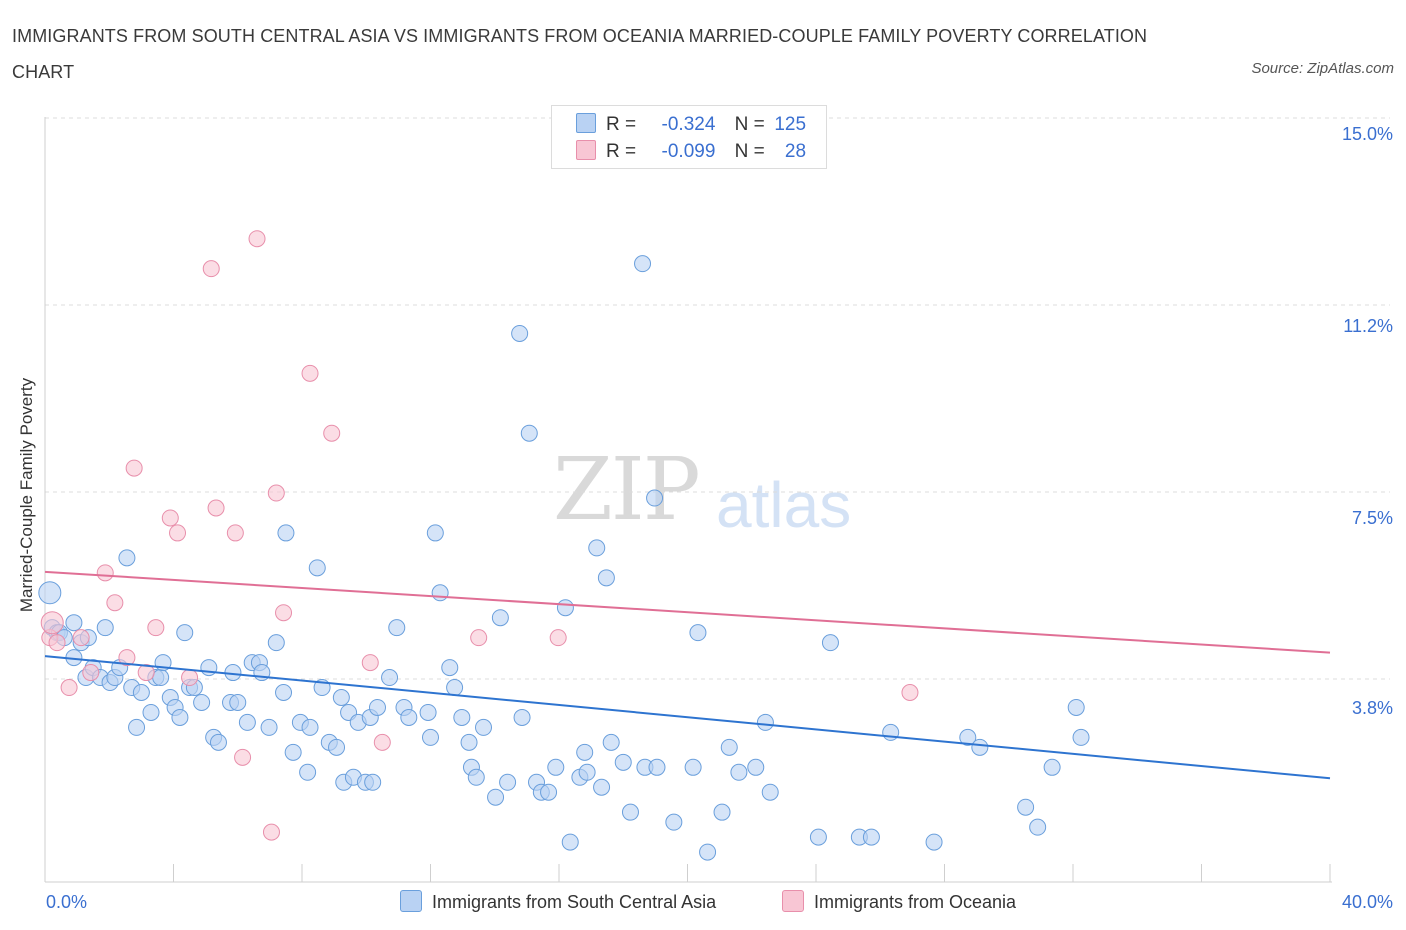 The height and width of the screenshot is (930, 1406). What do you see at coordinates (688, 151) in the screenshot?
I see `legend-r-value: -0.099` at bounding box center [688, 151].